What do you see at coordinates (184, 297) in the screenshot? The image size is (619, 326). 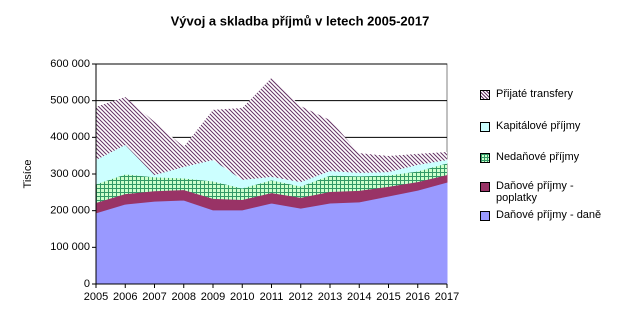 I see `x-tick-label: 2008` at bounding box center [184, 297].